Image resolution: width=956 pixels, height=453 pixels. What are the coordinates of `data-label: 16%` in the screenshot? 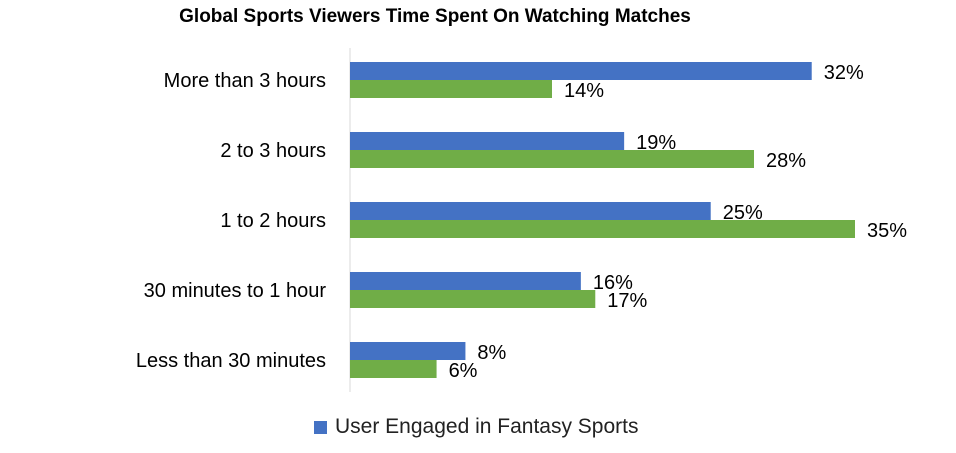 It's located at (613, 283).